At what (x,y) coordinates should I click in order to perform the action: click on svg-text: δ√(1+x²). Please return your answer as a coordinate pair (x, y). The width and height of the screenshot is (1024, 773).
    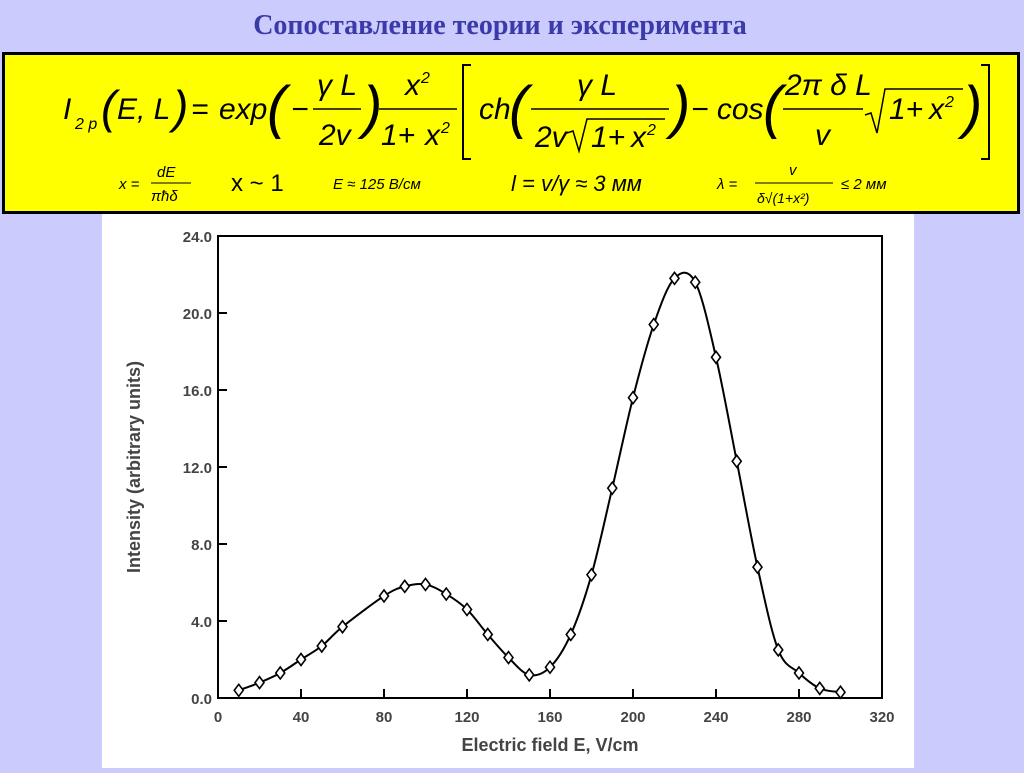
    Looking at the image, I should click on (783, 198).